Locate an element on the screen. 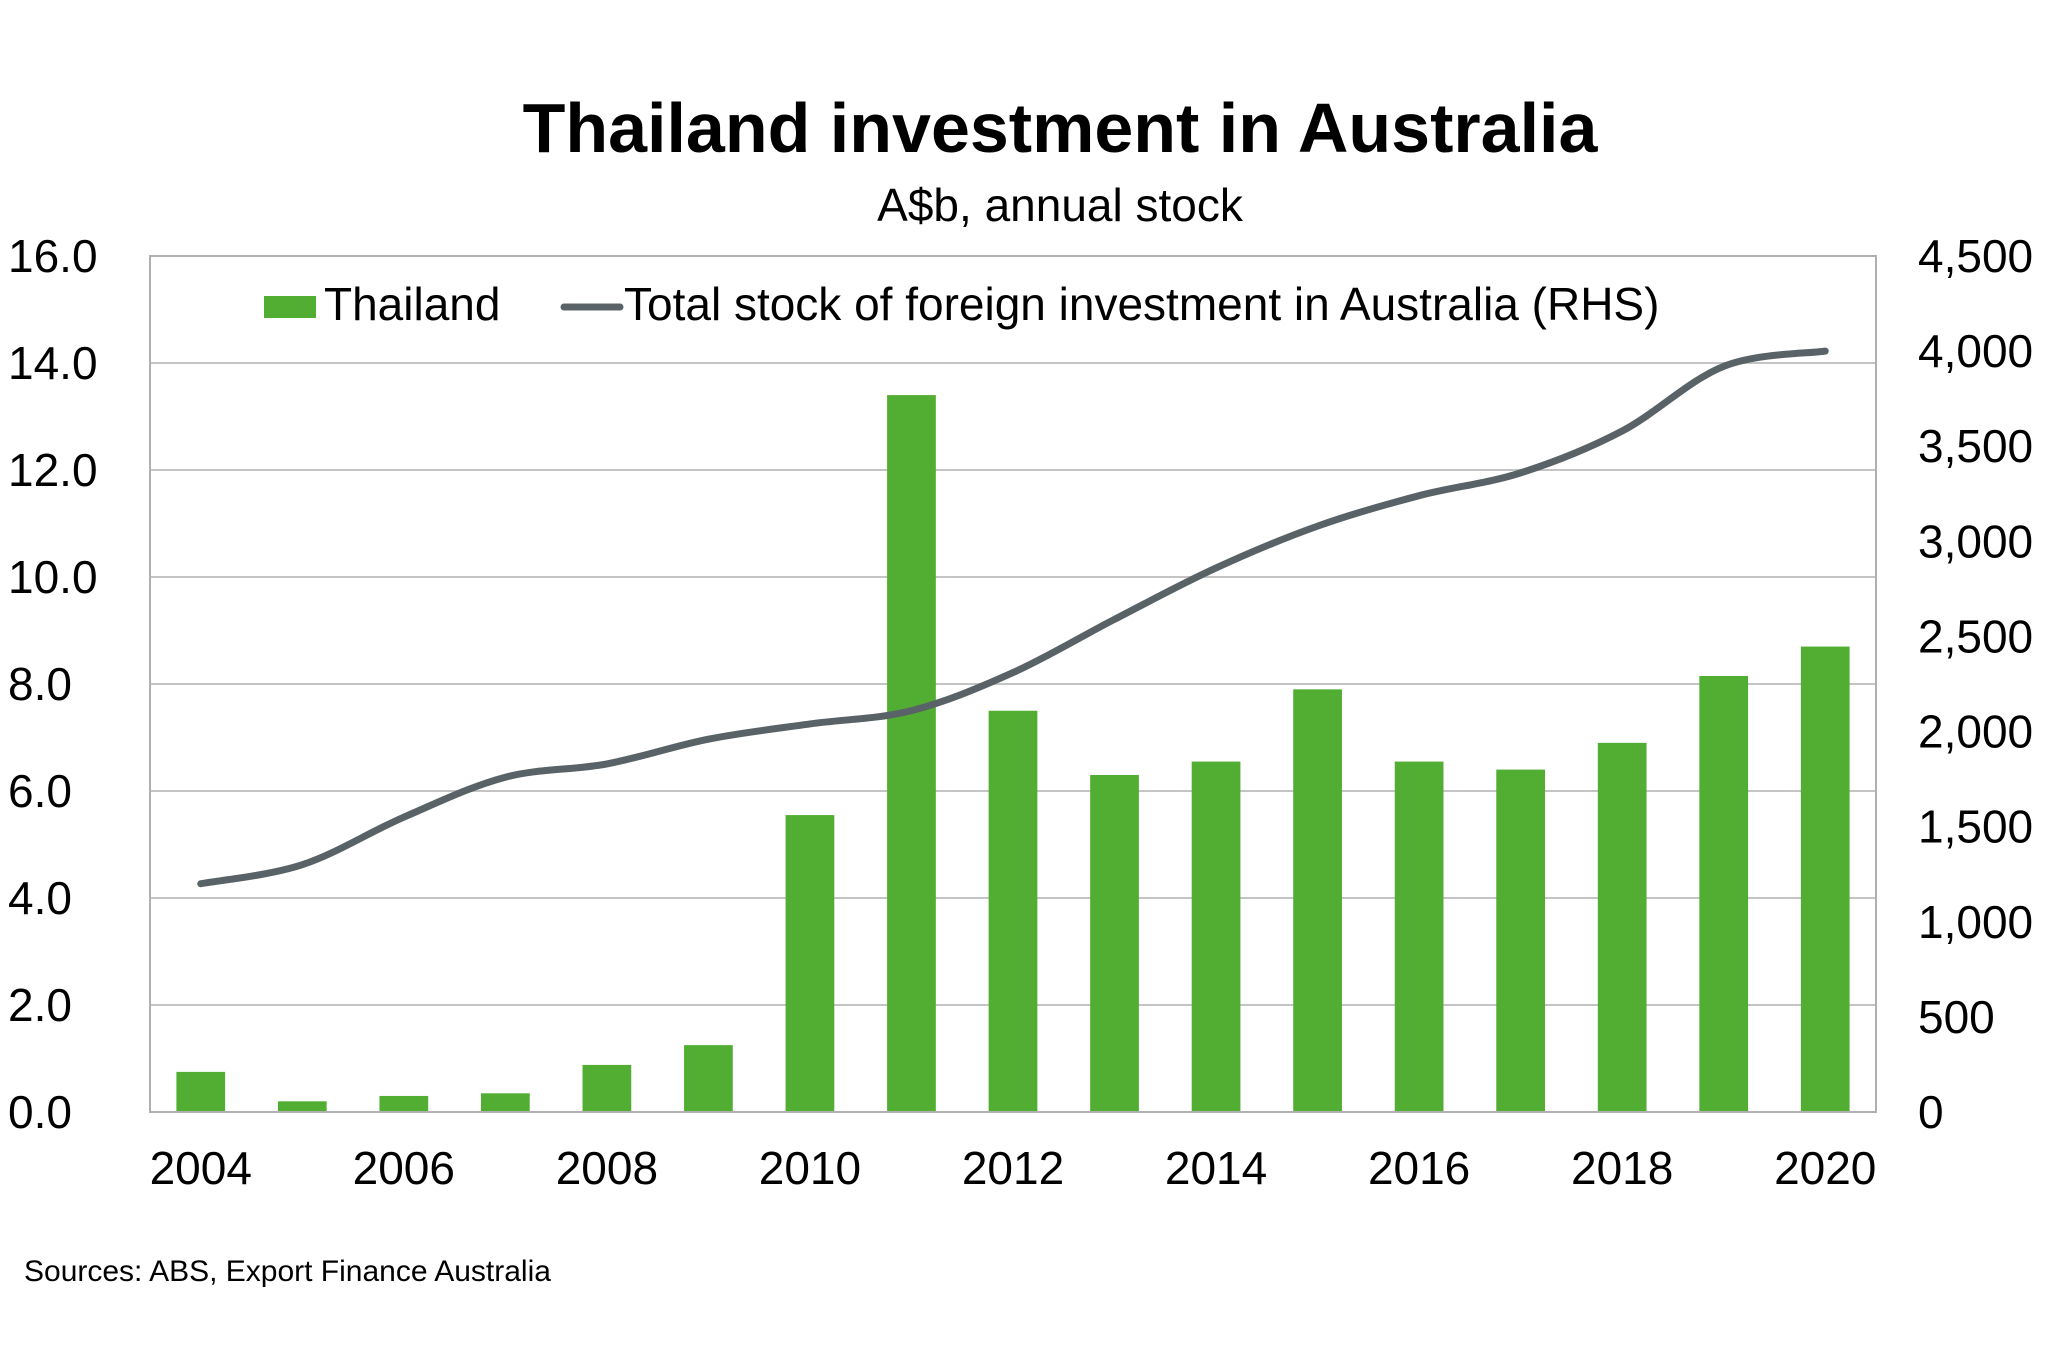 This screenshot has height=1348, width=2048. x-axis-tick-label: 2010 is located at coordinates (810, 1168).